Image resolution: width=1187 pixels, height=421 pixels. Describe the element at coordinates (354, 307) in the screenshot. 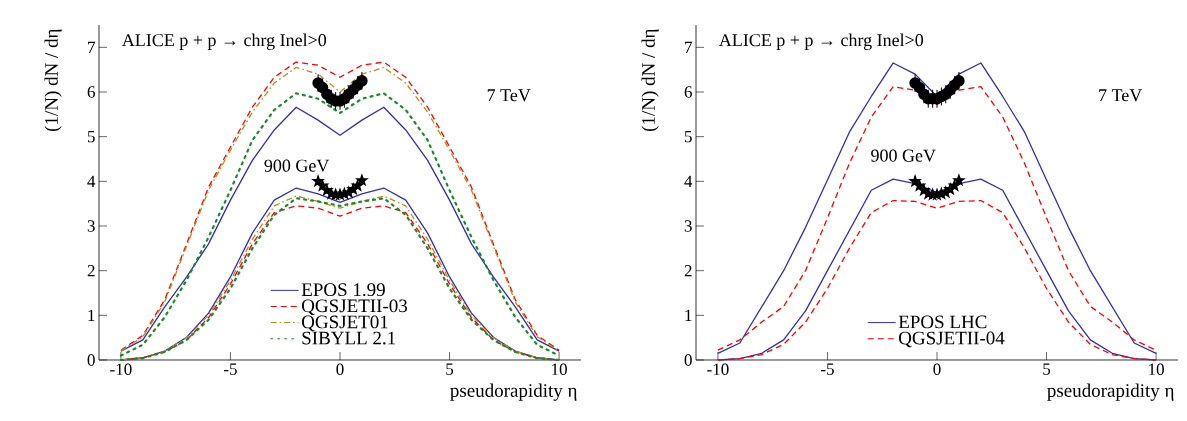

I see `legend-label: QGSJETII-03` at that location.